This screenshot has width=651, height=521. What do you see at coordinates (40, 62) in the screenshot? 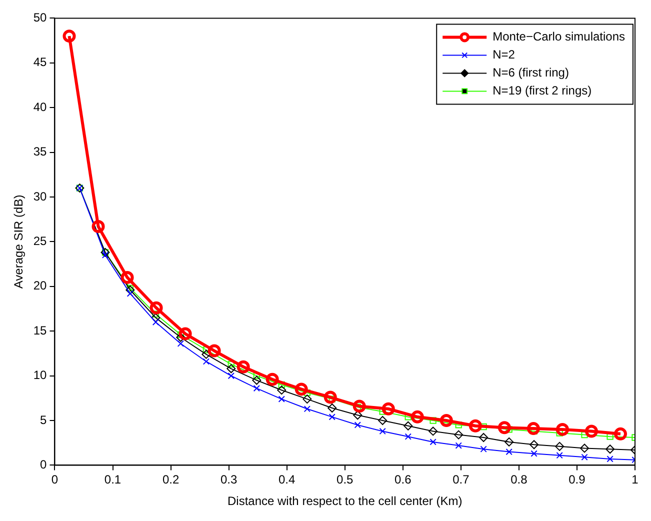
I see `y-tick-label: 45` at bounding box center [40, 62].